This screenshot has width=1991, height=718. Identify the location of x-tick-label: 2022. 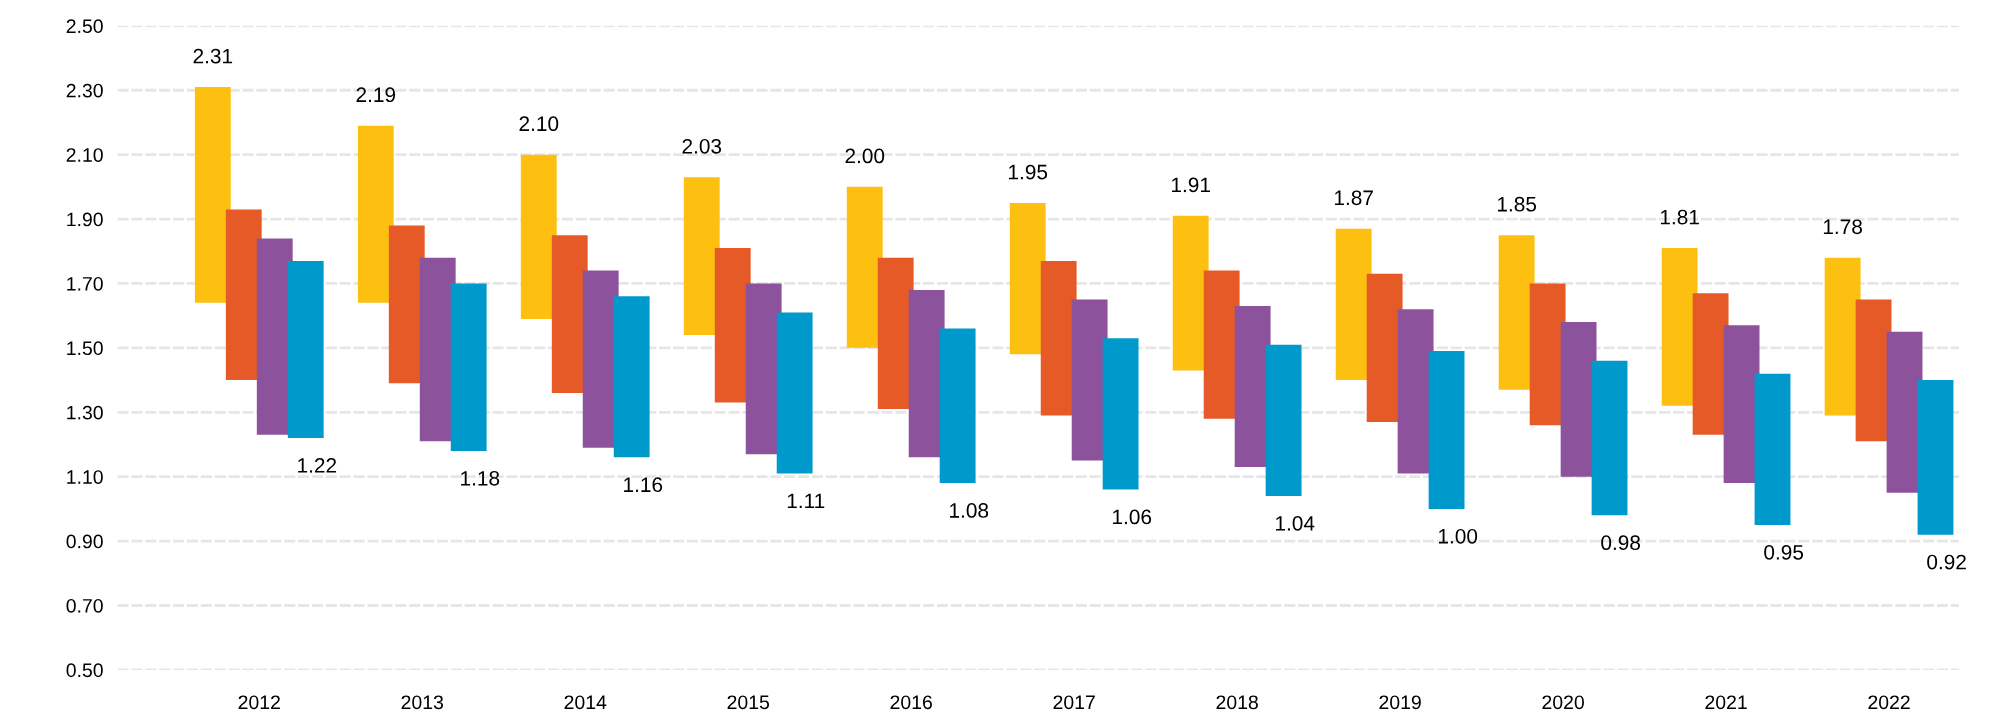
(1889, 702).